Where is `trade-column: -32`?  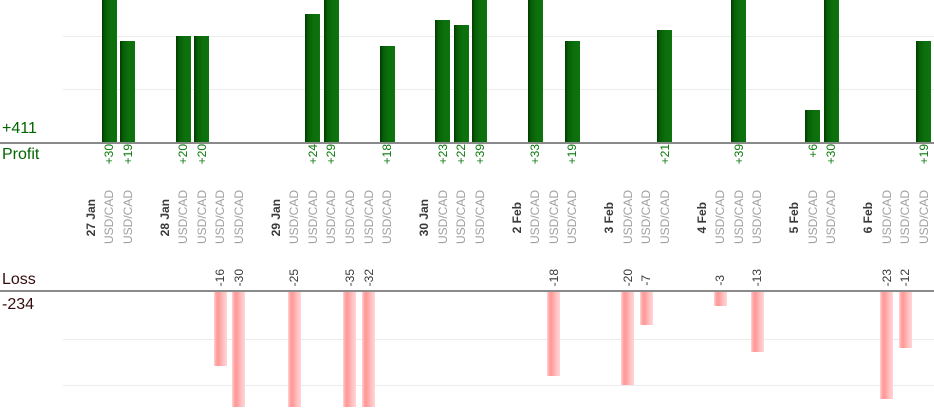
trade-column: -32 is located at coordinates (368, 269).